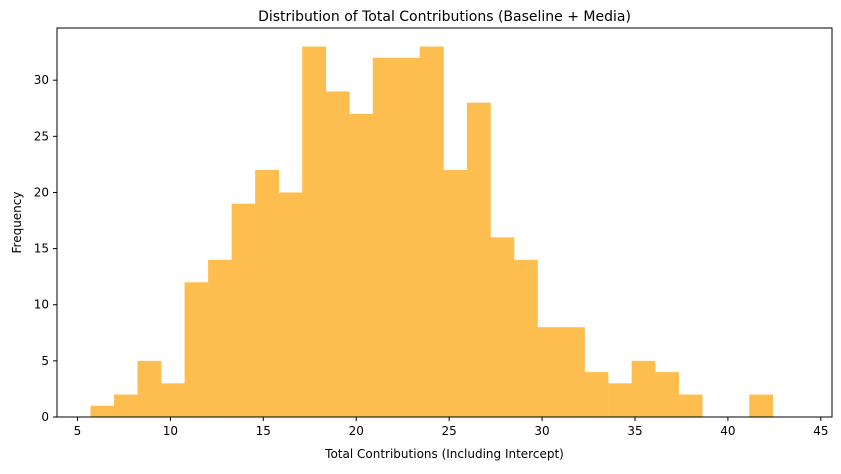 The image size is (841, 474). Describe the element at coordinates (78, 431) in the screenshot. I see `x-tick-label: 5` at that location.